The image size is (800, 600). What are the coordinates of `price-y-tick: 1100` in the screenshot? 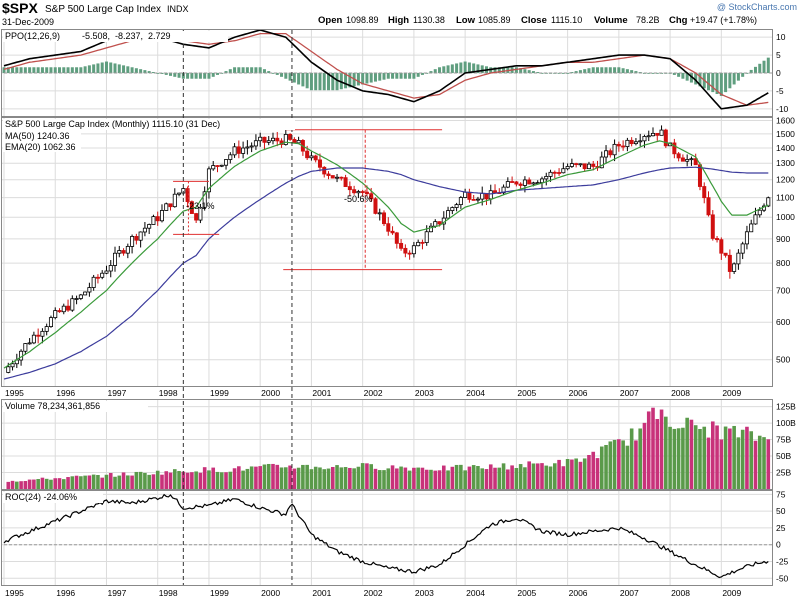 It's located at (785, 198).